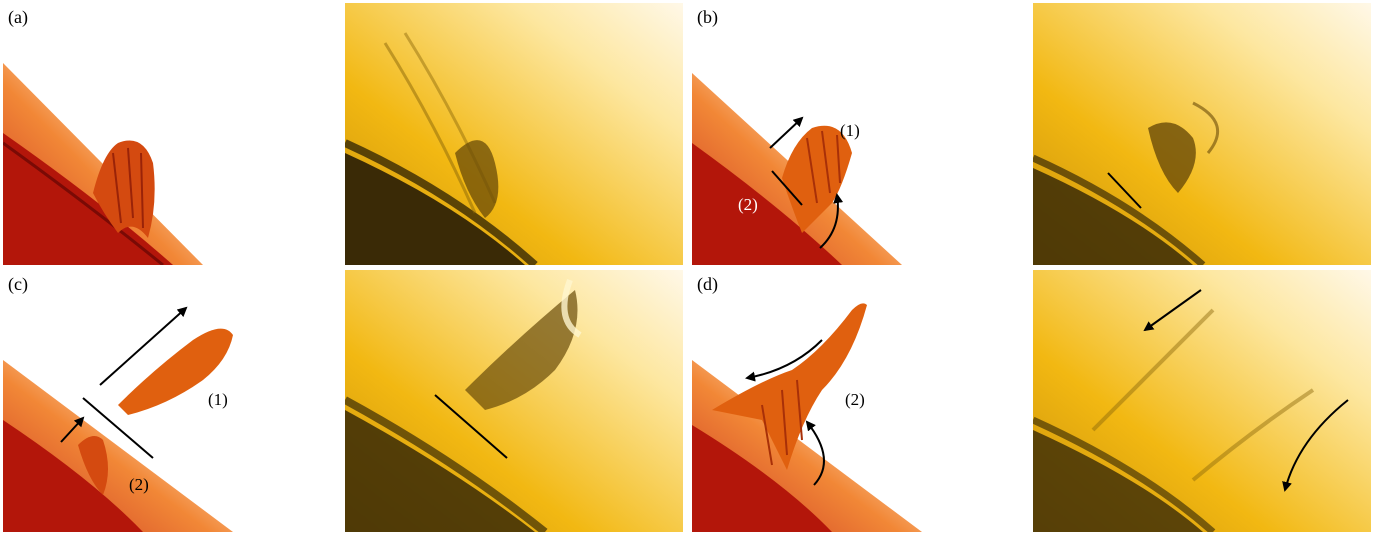  What do you see at coordinates (172, 134) in the screenshot?
I see `panel-a-halpha: (a)` at bounding box center [172, 134].